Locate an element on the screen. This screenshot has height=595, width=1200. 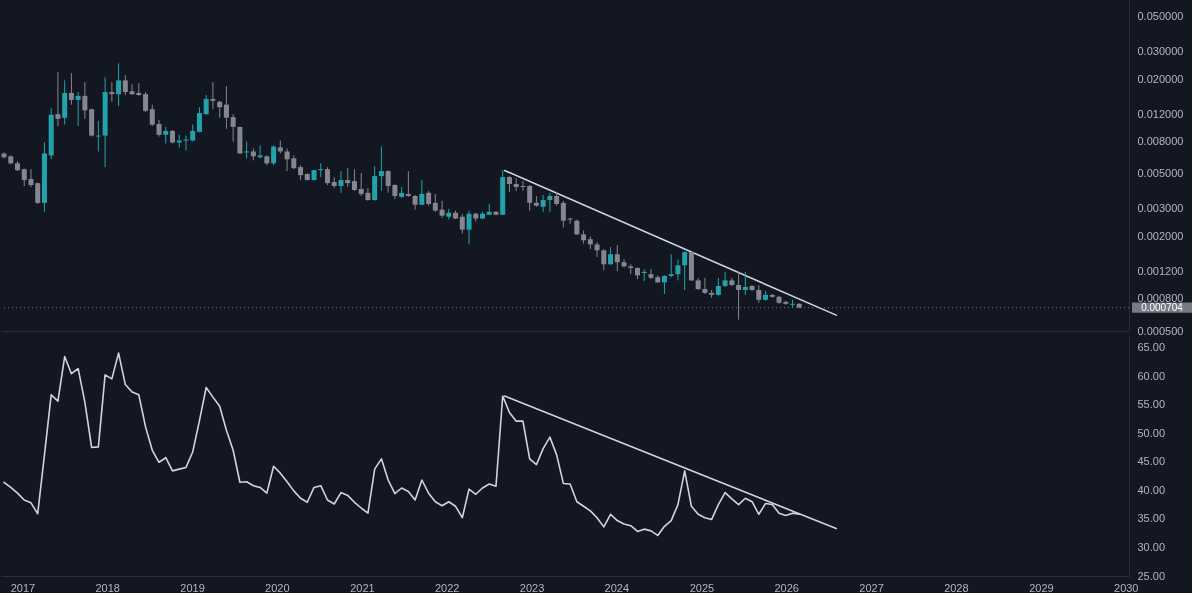
x-tick-label: 2025 is located at coordinates (702, 587).